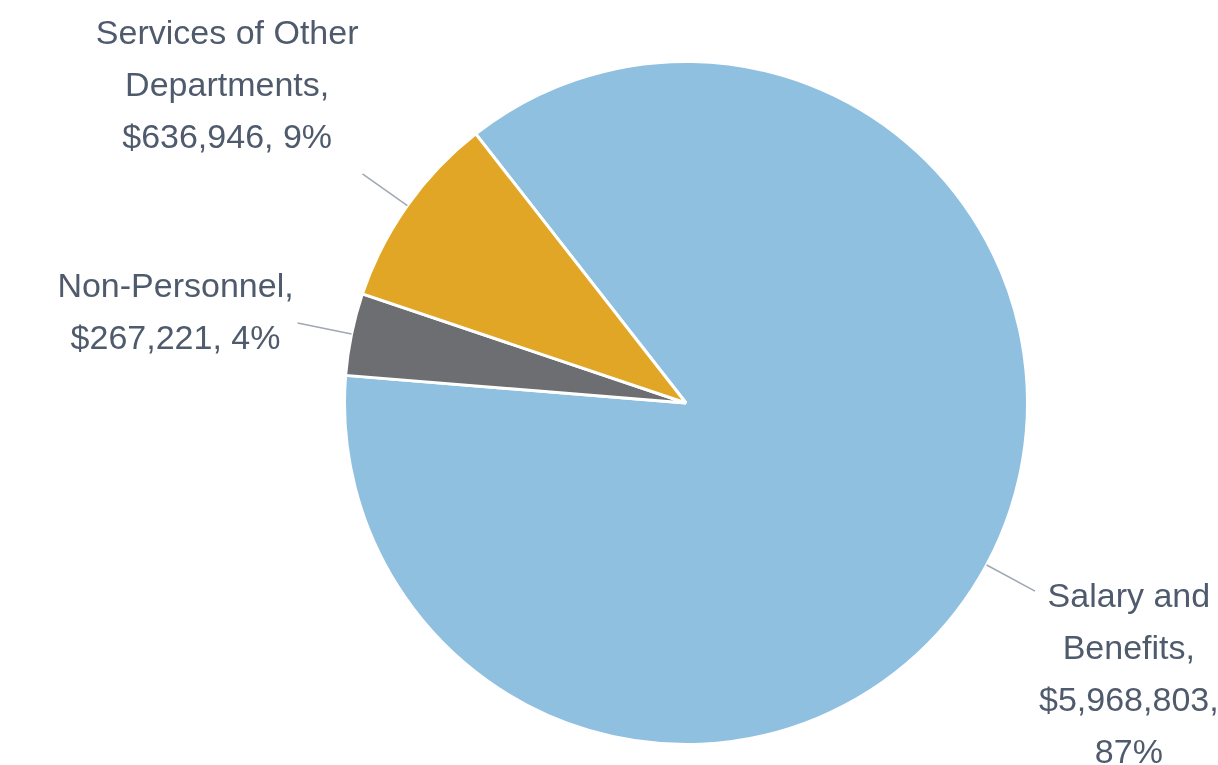 The height and width of the screenshot is (765, 1218). I want to click on slice-label: Non-Personnel, $267,221, 4%, so click(175, 311).